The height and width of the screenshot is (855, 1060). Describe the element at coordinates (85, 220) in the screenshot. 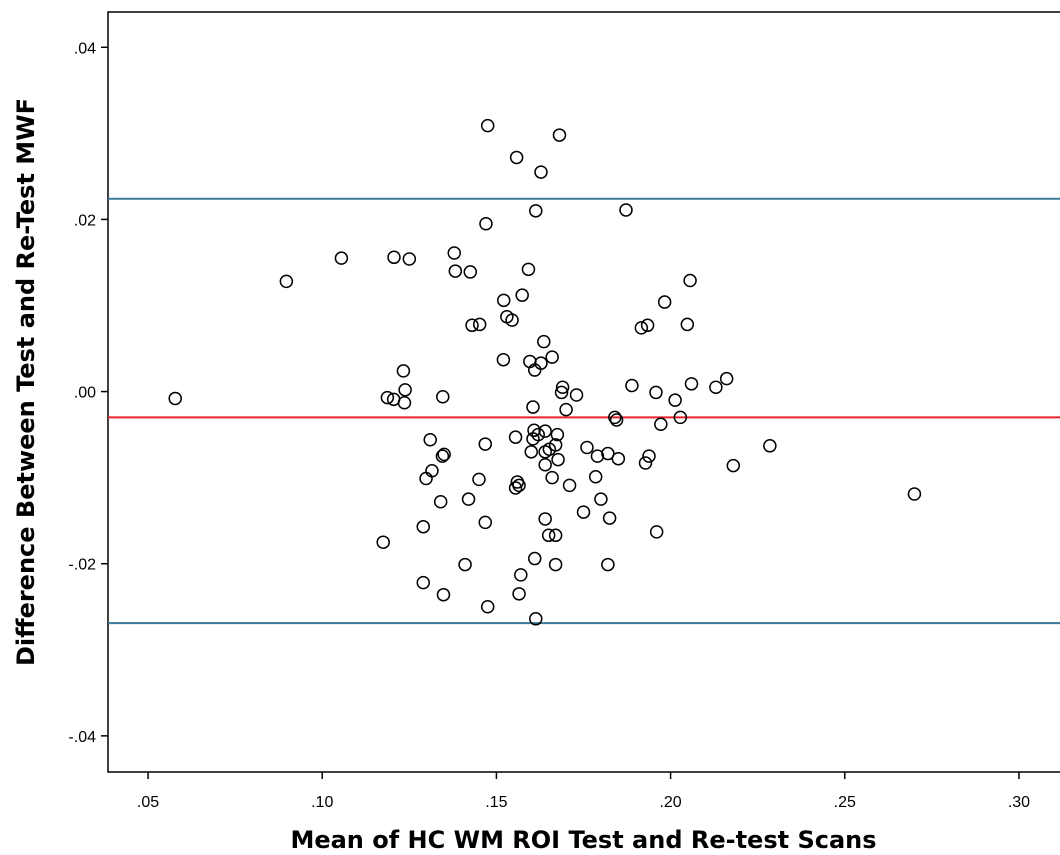

I see `y-tick-label: .02` at that location.